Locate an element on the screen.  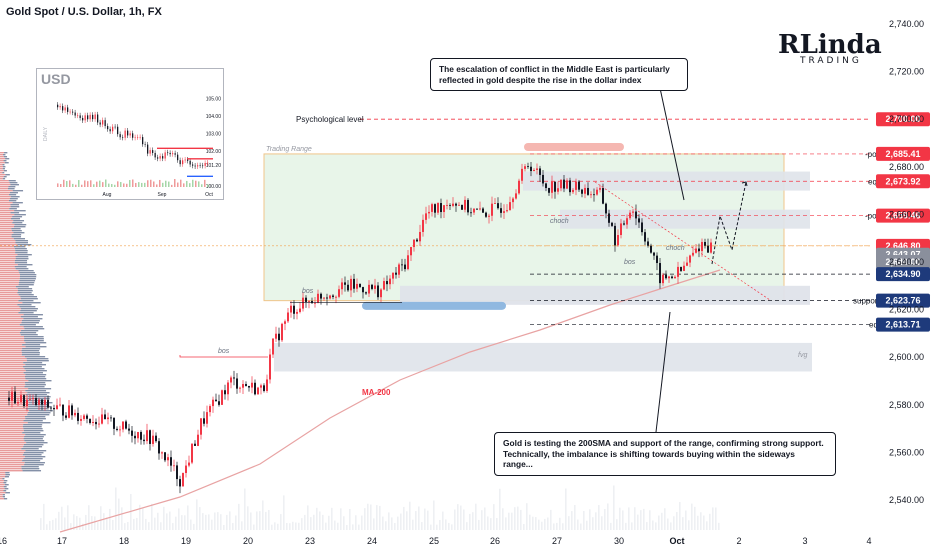
trading-range-label: Trading Range is located at coordinates (289, 149).